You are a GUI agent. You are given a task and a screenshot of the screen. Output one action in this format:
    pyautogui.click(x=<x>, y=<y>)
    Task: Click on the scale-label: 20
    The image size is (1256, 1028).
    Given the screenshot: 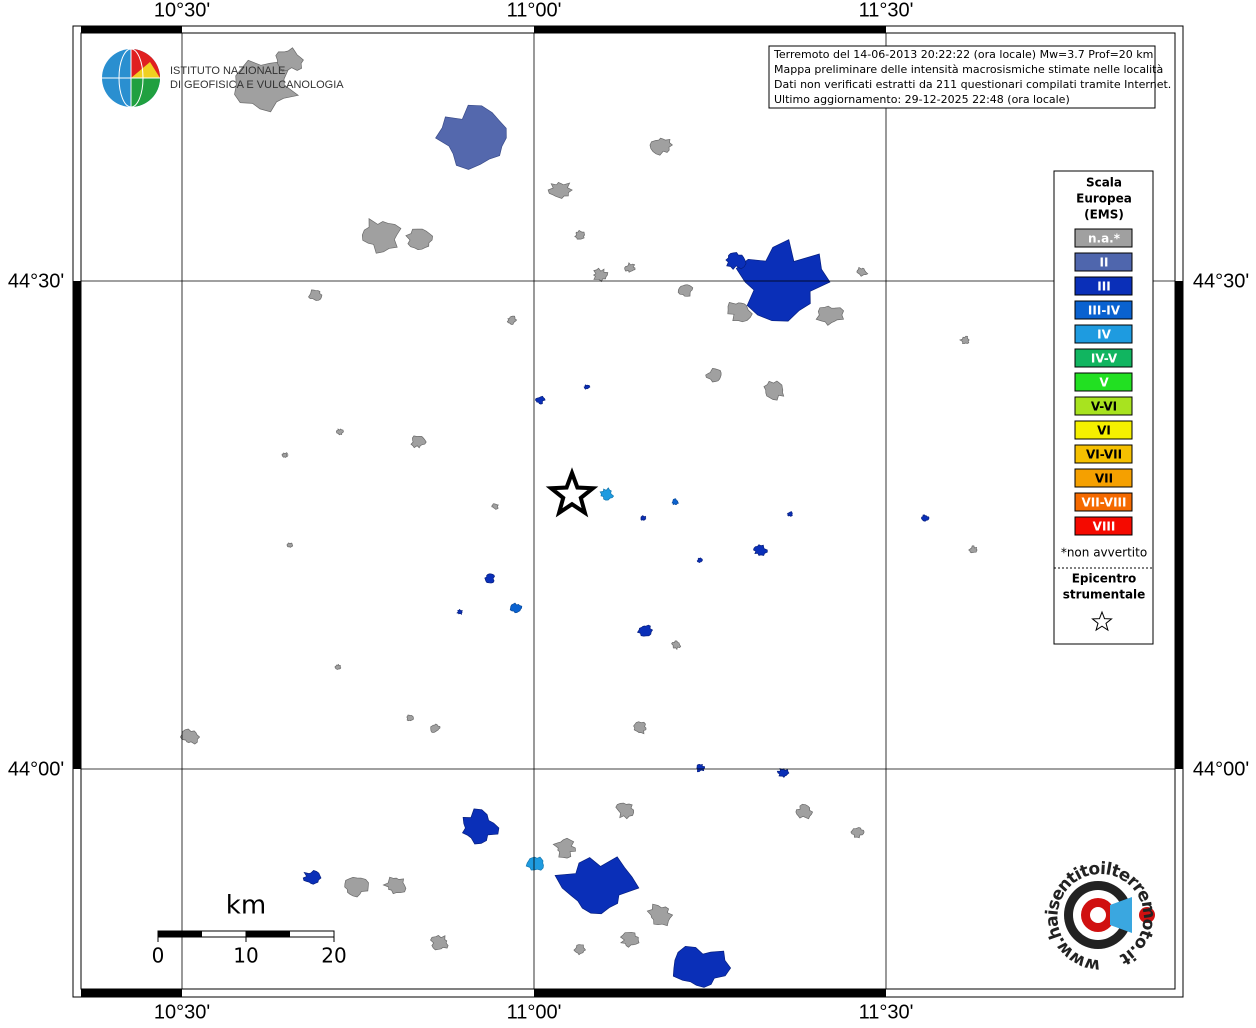 What is the action you would take?
    pyautogui.click(x=333, y=956)
    